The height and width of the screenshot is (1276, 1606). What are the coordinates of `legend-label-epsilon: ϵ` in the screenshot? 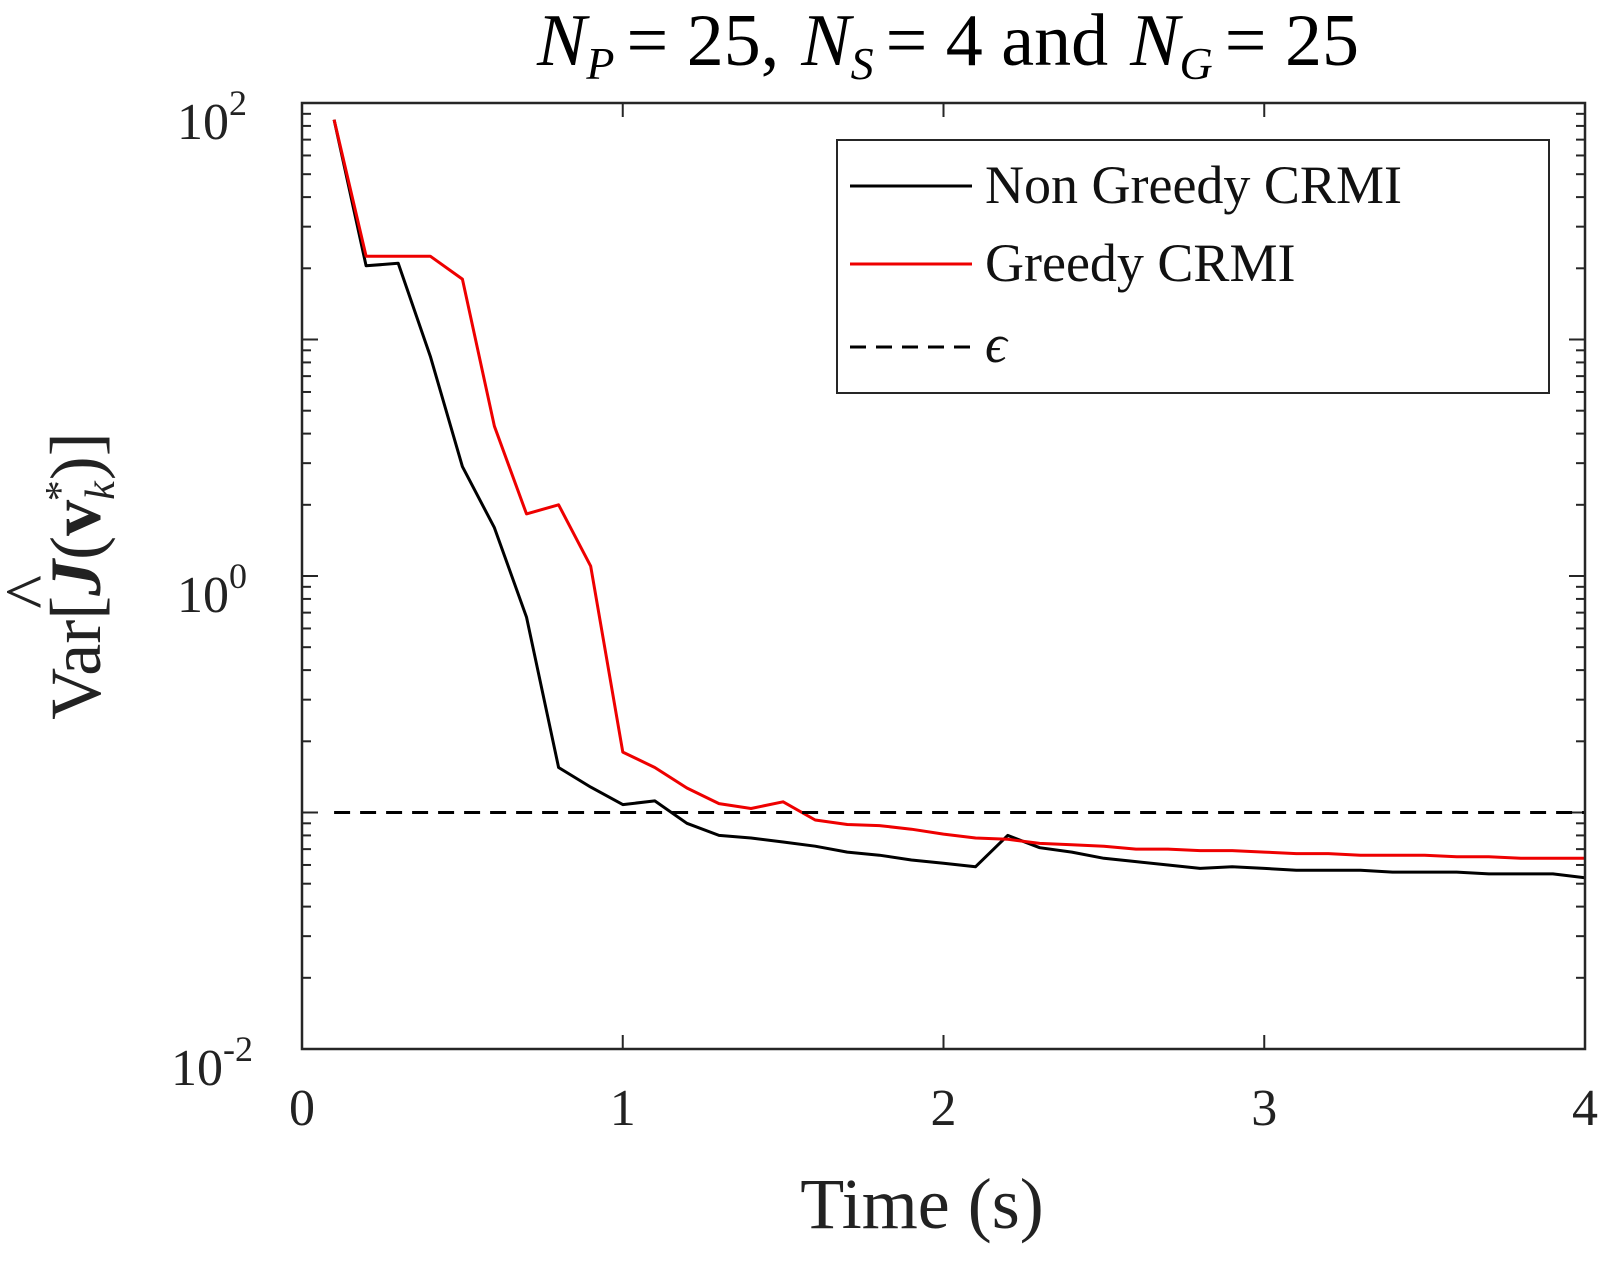 It's located at (997, 344).